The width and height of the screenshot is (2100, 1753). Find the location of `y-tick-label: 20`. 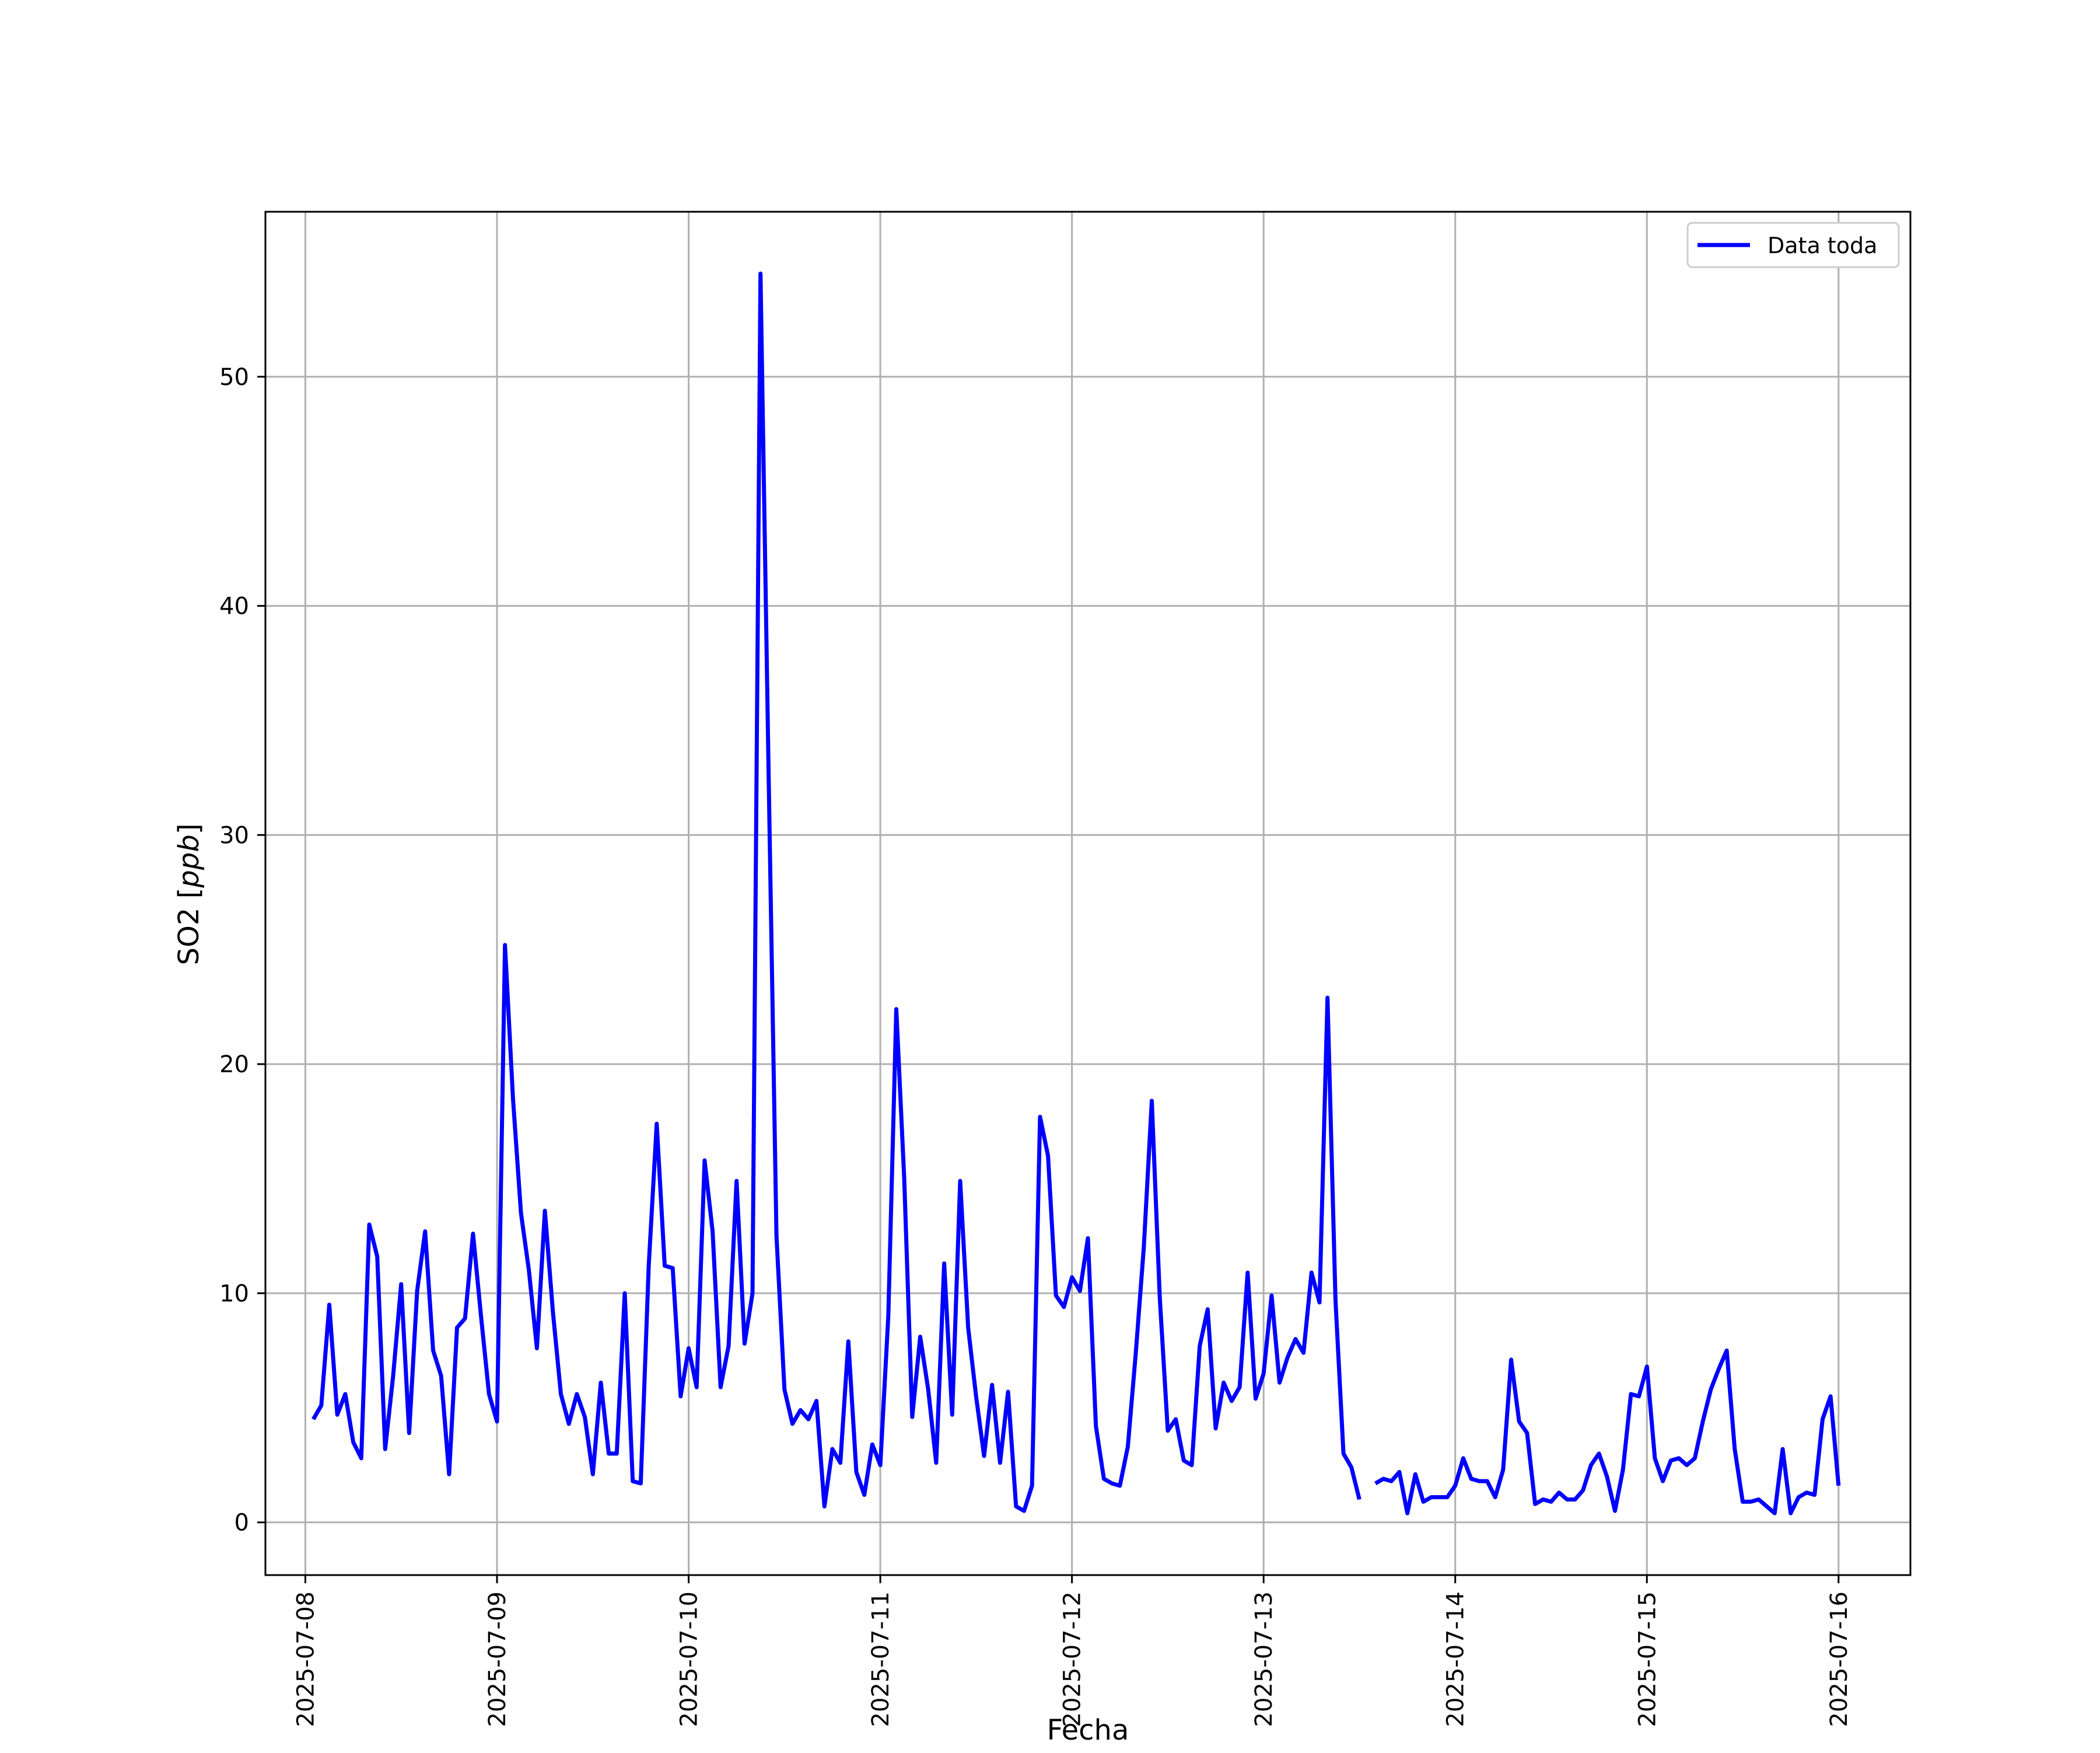

y-tick-label: 20 is located at coordinates (234, 1064).